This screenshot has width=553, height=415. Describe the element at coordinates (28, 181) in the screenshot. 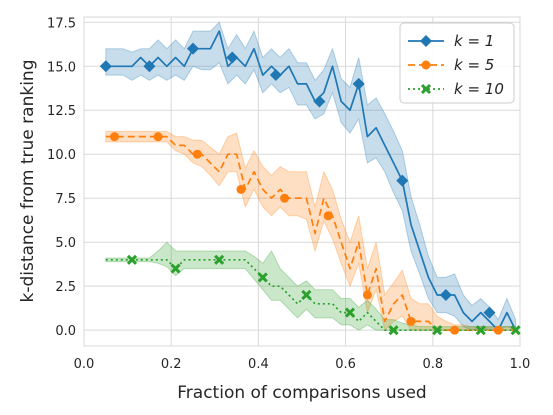

I see `y-axis-label: k-distance from true ranking` at that location.